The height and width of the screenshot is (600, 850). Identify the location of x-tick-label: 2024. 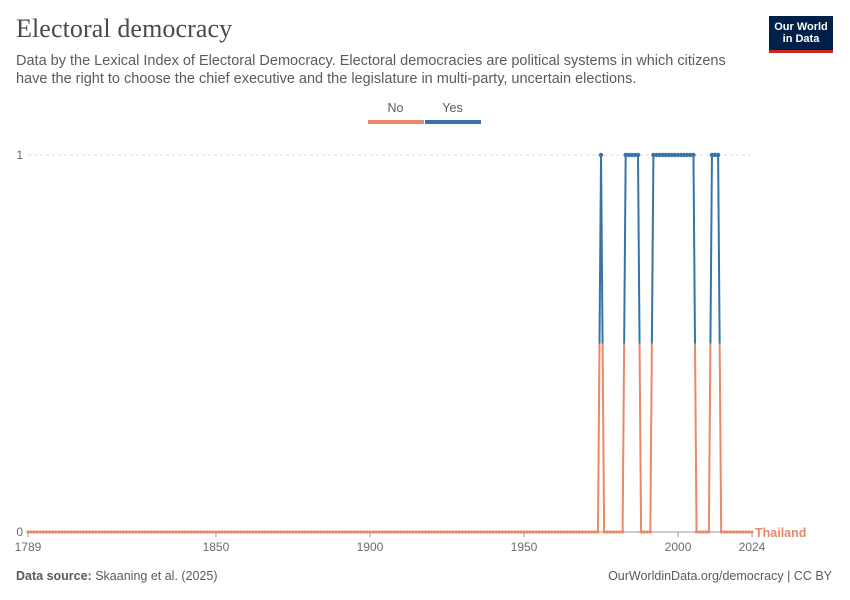
(752, 547).